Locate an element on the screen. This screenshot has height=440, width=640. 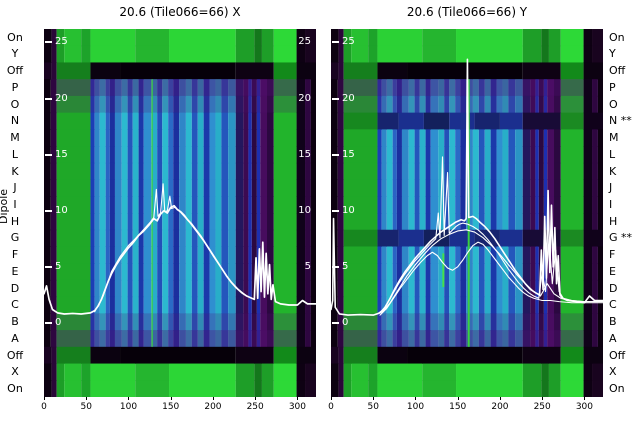
dipole-row-label: G ** is located at coordinates (621, 238).